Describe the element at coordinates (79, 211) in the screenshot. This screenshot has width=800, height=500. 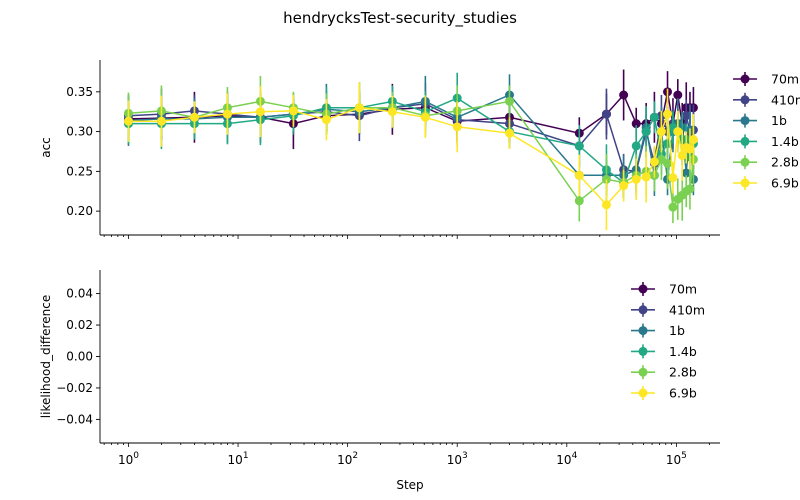
I see `y-tick-label: 0.20` at that location.